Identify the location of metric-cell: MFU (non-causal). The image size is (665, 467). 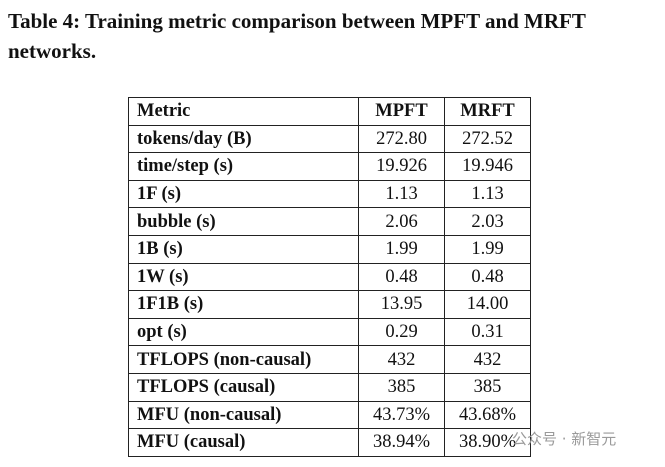
(243, 415).